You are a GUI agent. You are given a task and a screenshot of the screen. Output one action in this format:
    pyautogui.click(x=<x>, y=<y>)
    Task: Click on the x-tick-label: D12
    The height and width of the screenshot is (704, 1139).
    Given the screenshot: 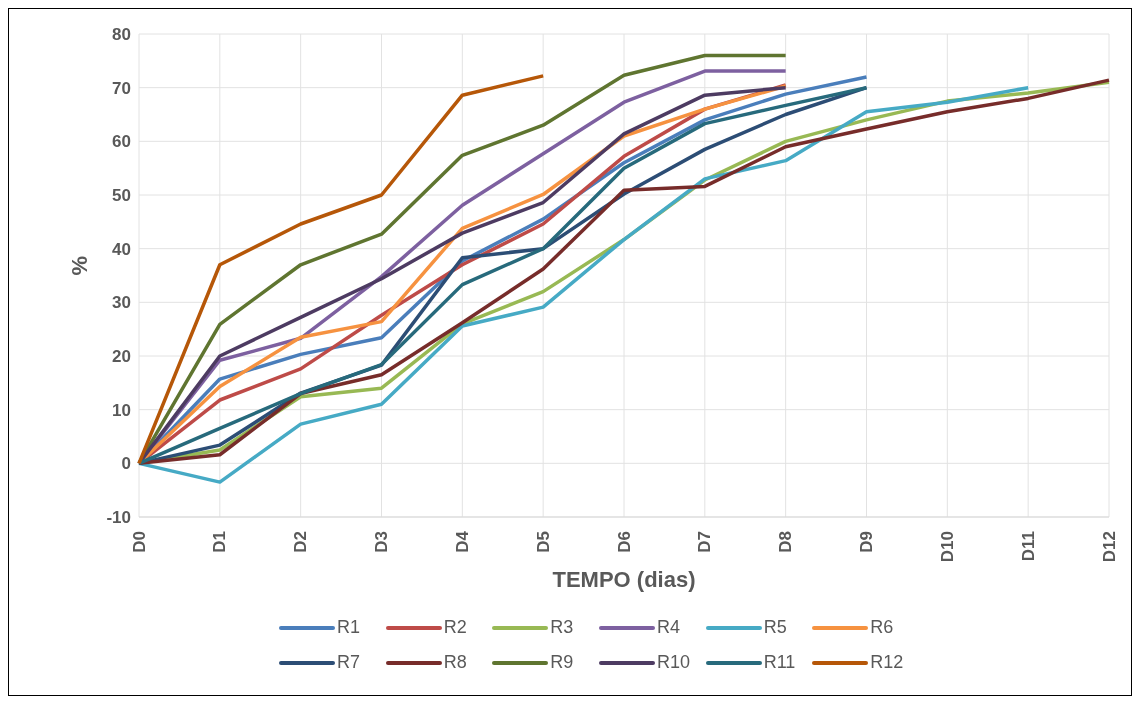 What is the action you would take?
    pyautogui.click(x=1109, y=547)
    